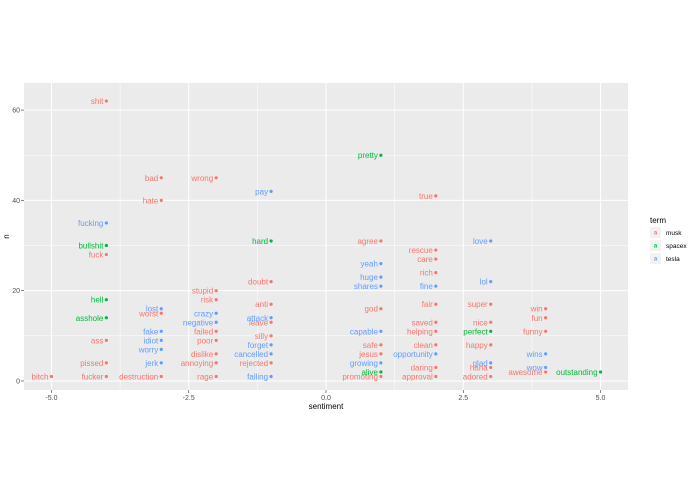 Image resolution: width=695 pixels, height=494 pixels. What do you see at coordinates (148, 313) in the screenshot?
I see `data-label-worst: worst` at bounding box center [148, 313].